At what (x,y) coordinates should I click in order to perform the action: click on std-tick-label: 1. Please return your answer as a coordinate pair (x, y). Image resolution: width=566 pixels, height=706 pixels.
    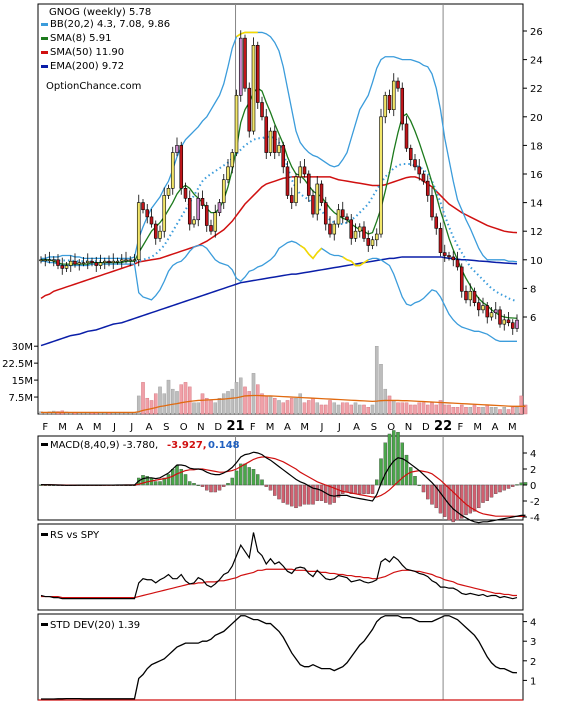
    Looking at the image, I should click on (533, 681).